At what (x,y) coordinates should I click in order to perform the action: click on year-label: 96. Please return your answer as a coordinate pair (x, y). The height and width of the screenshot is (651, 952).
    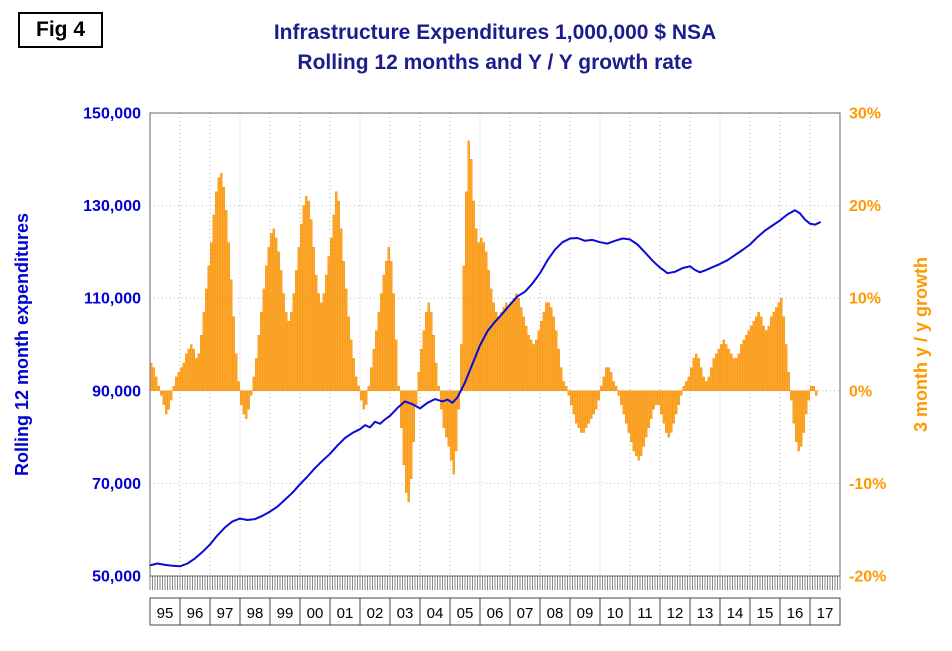
    Looking at the image, I should click on (195, 613).